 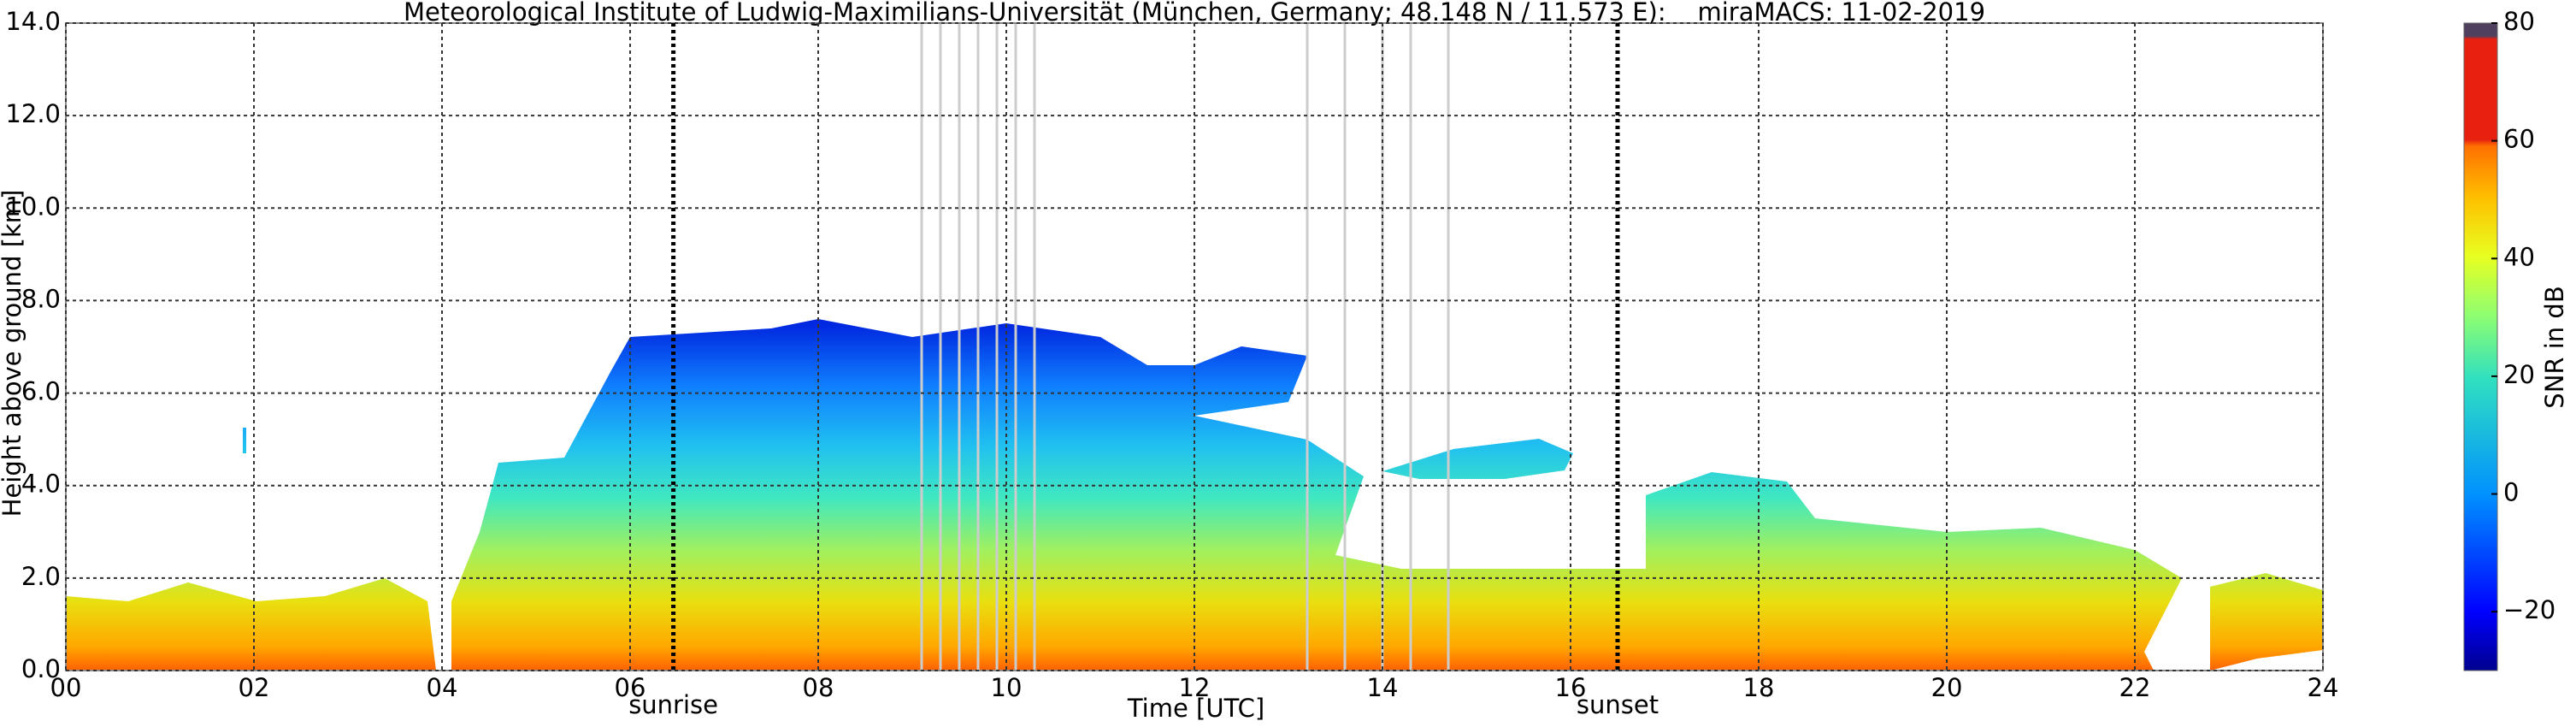 What do you see at coordinates (33, 21) in the screenshot?
I see `y-tick-label: 14.0` at bounding box center [33, 21].